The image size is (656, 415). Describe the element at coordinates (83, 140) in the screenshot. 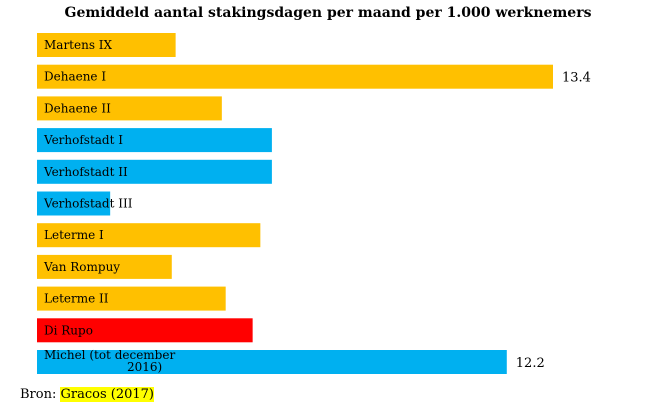

I see `bar-label-3: Verhofstadt I` at that location.